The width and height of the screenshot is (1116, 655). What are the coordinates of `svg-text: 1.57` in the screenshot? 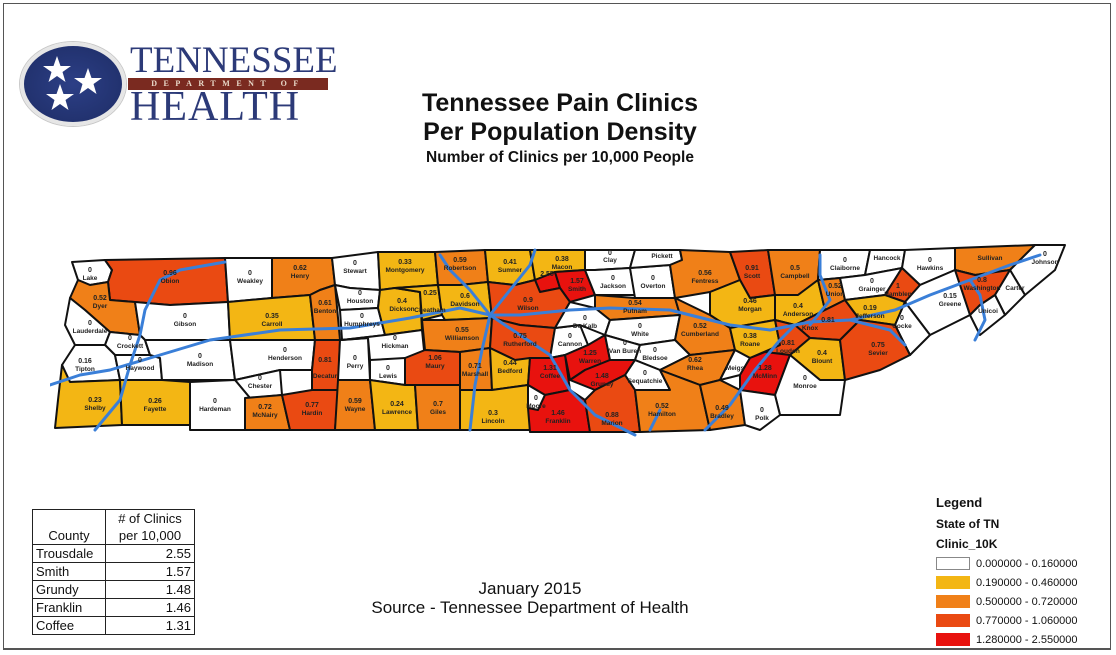 It's located at (577, 281).